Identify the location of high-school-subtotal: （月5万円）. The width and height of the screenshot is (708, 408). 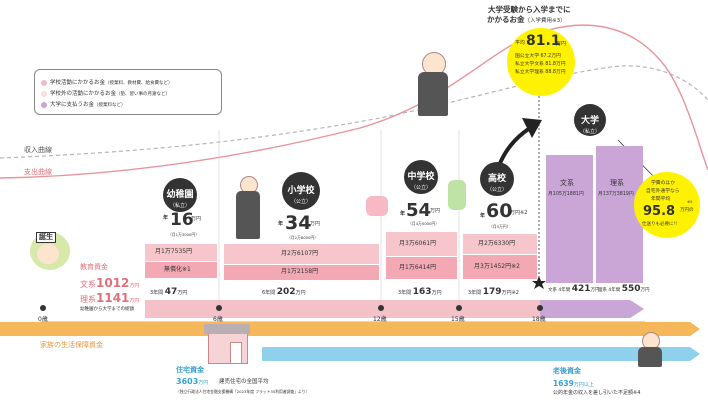
(500, 226).